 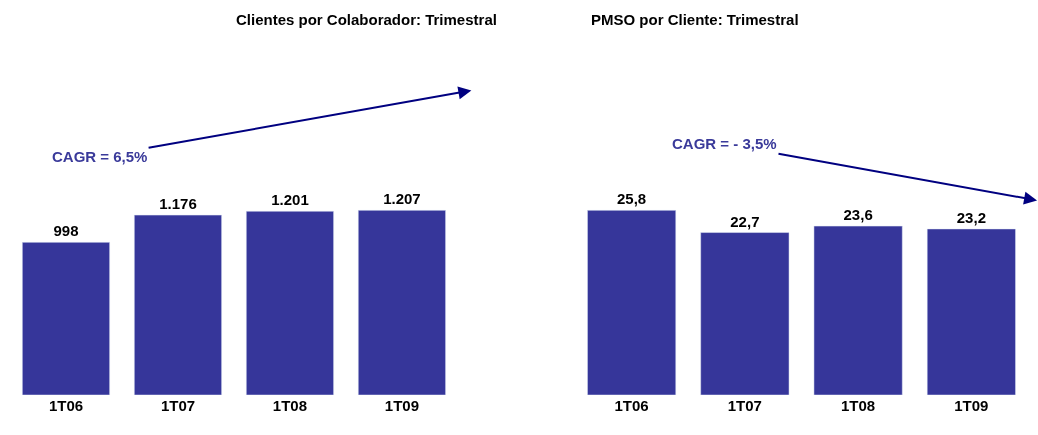 I want to click on chart-title: PMSO por Cliente: Trimestral, so click(x=695, y=19).